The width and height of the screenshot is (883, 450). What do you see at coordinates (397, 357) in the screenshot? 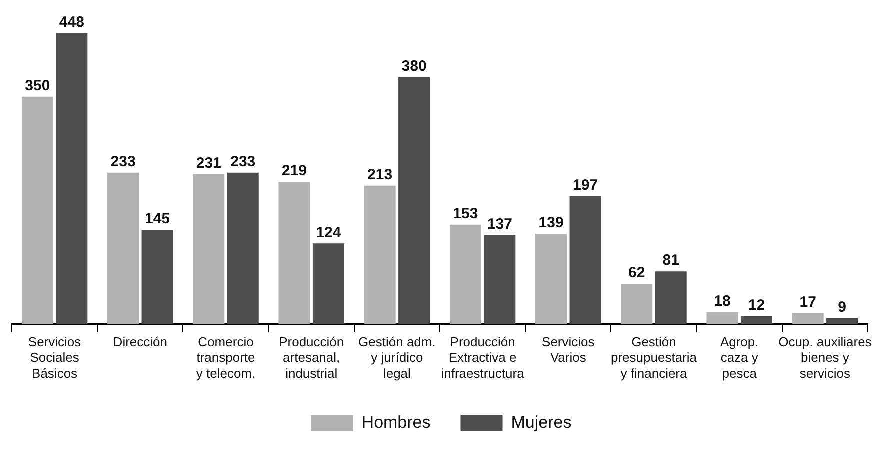
I see `x-tick-label: Gestión adm. y jurídico legal` at bounding box center [397, 357].